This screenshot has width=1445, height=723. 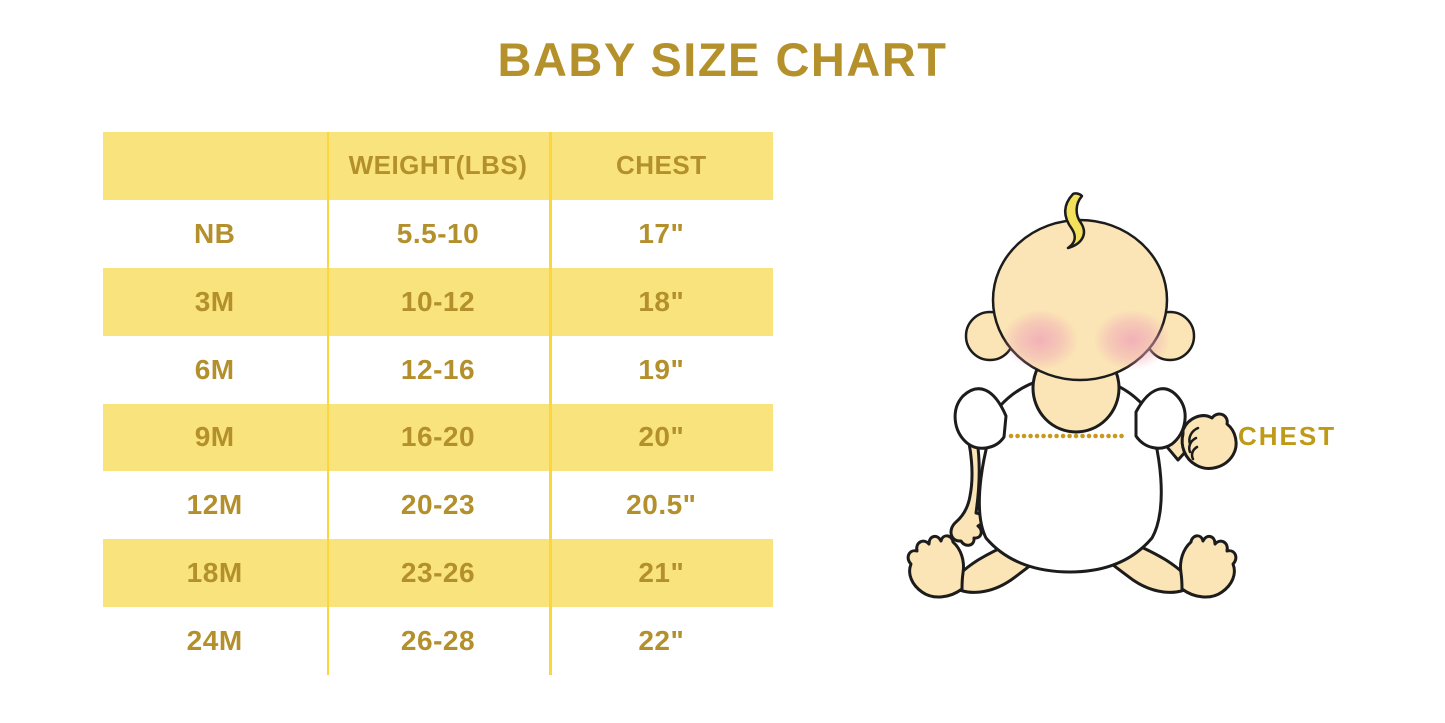 What do you see at coordinates (661, 437) in the screenshot?
I see `cell-chest: 20"` at bounding box center [661, 437].